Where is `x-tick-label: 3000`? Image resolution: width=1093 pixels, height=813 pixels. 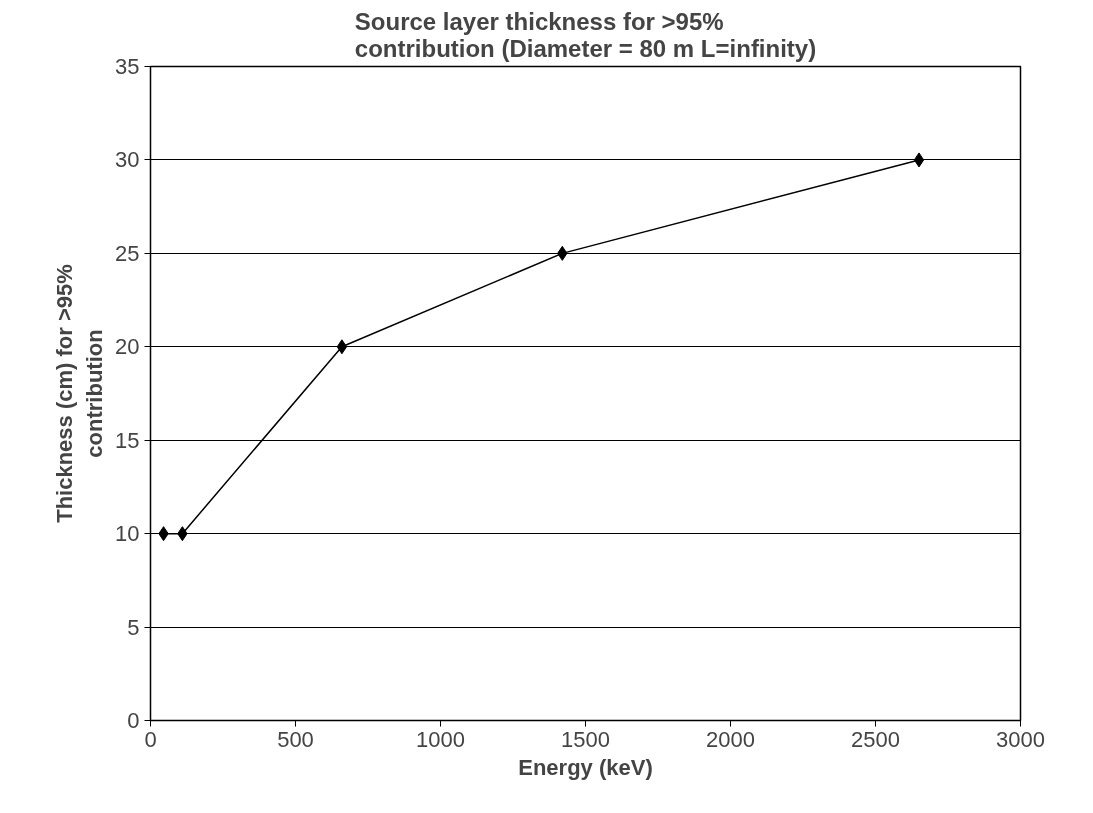 x-tick-label: 3000 is located at coordinates (1020, 739).